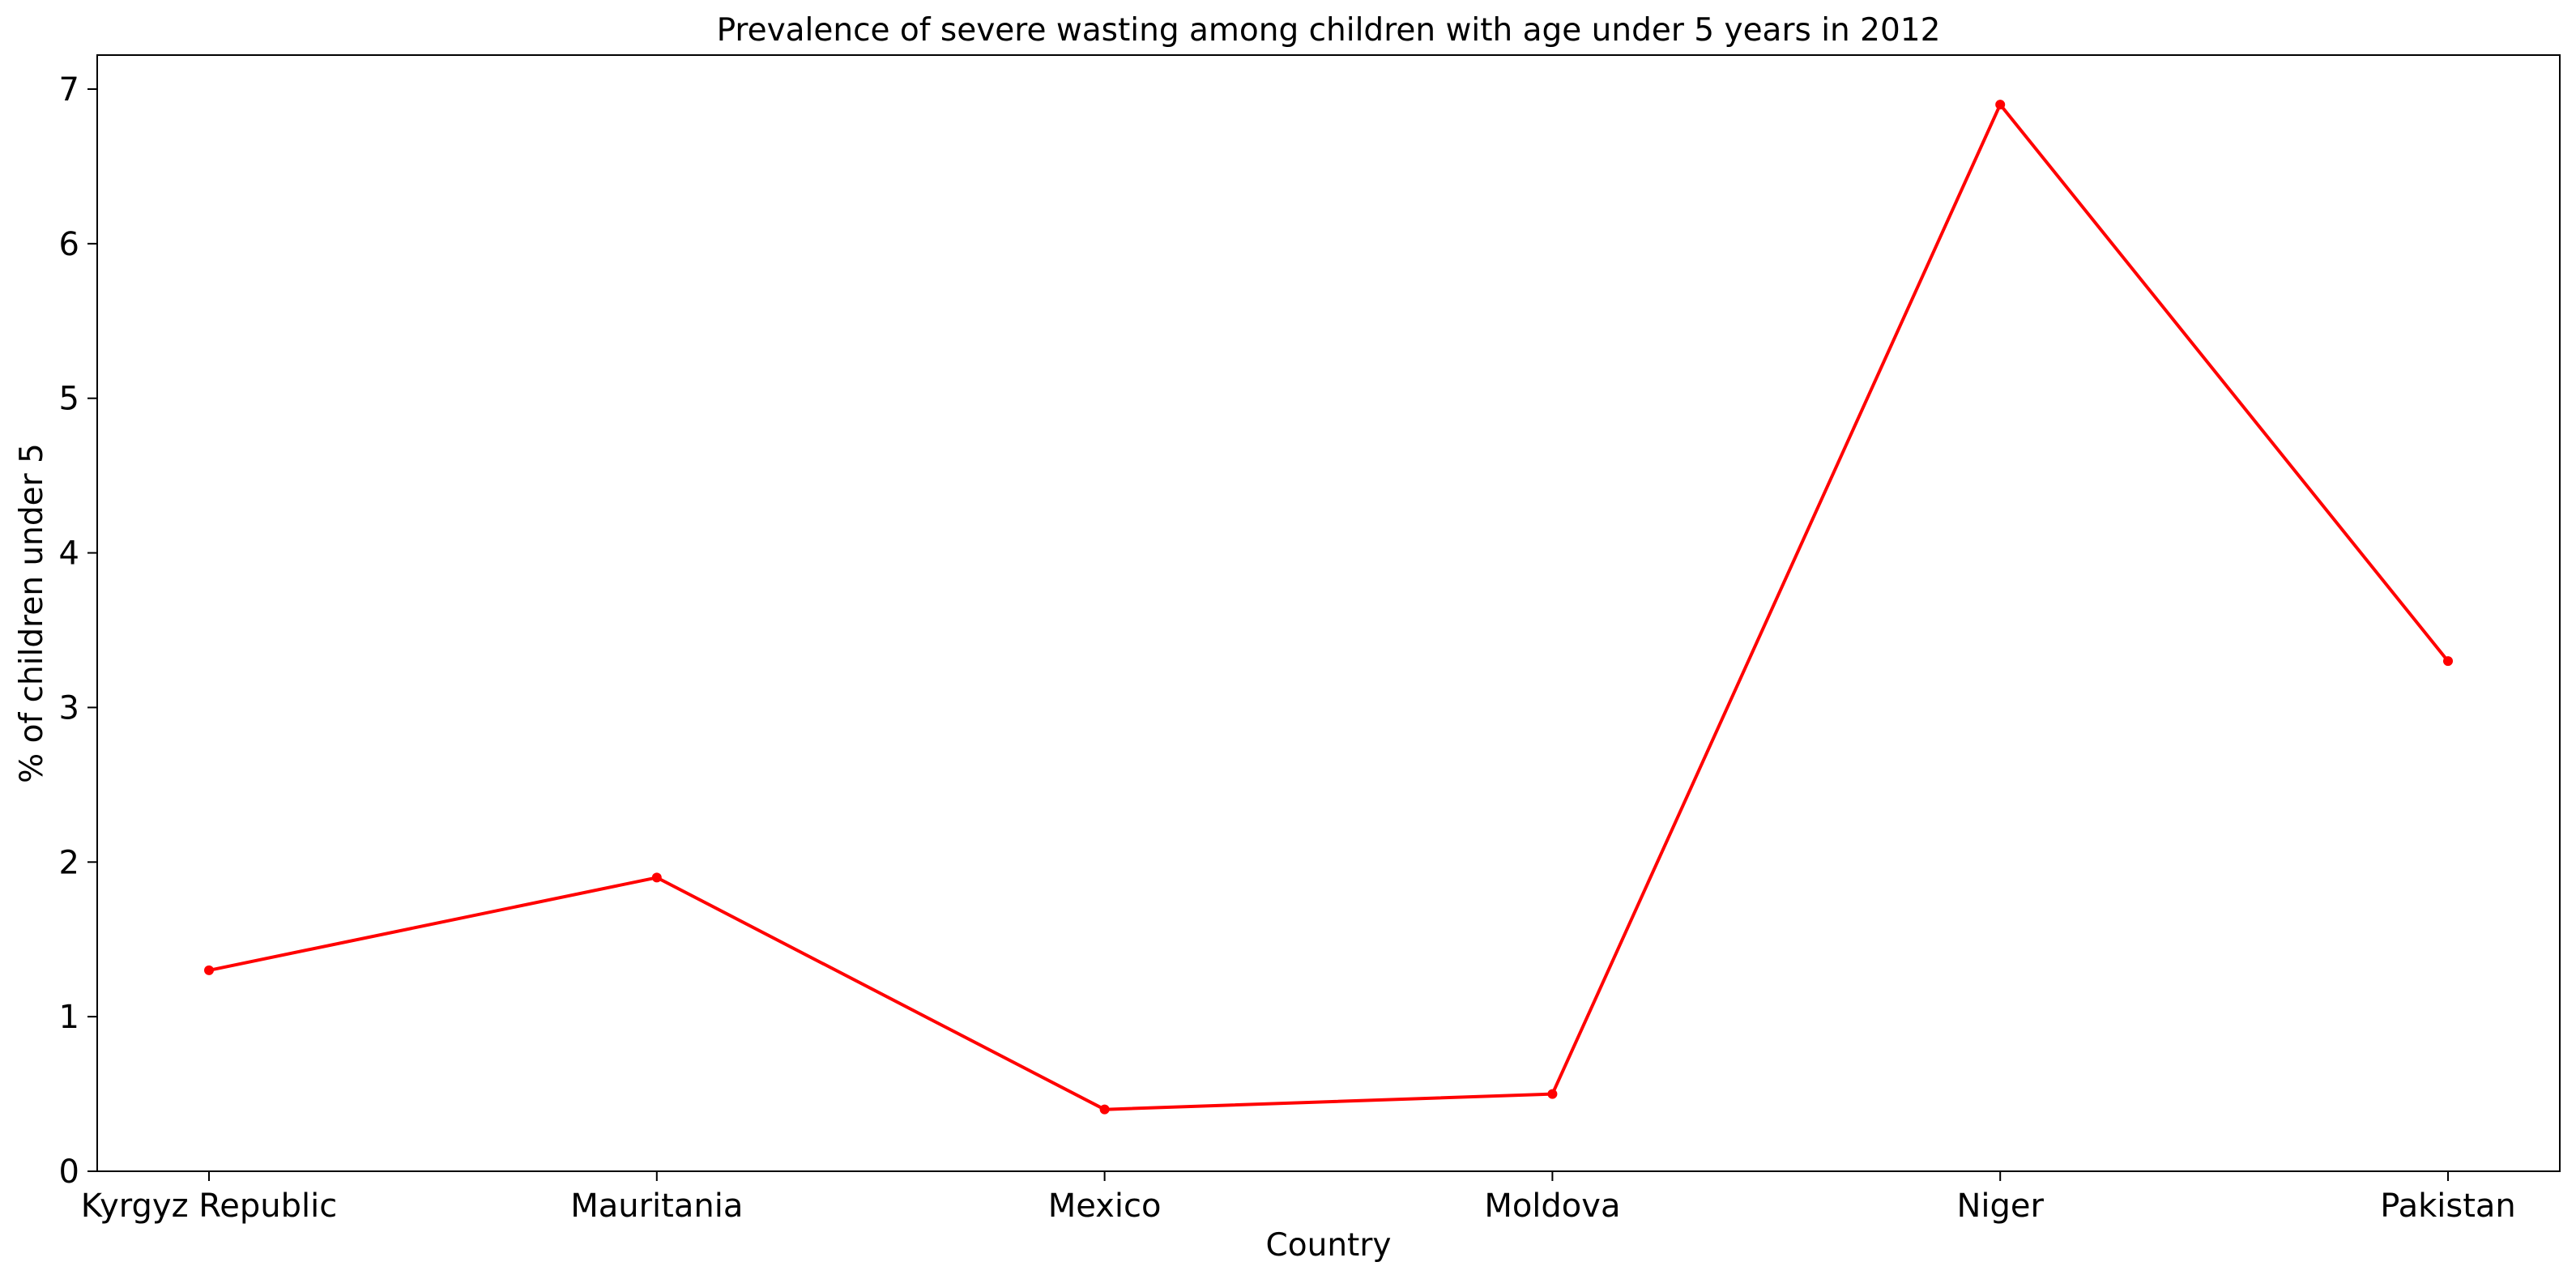 This screenshot has width=2576, height=1279. Describe the element at coordinates (69, 244) in the screenshot. I see `y-tick-label: 6` at that location.